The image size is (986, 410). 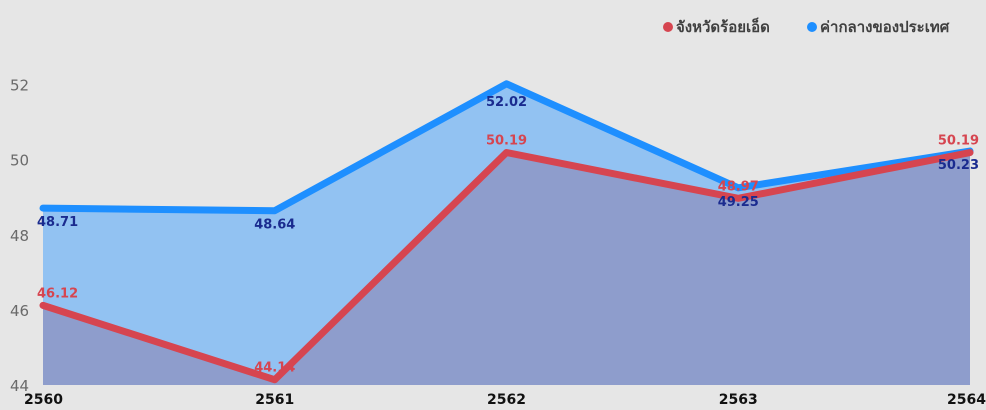 I want to click on x-tick-label: 2560, so click(x=43, y=400).